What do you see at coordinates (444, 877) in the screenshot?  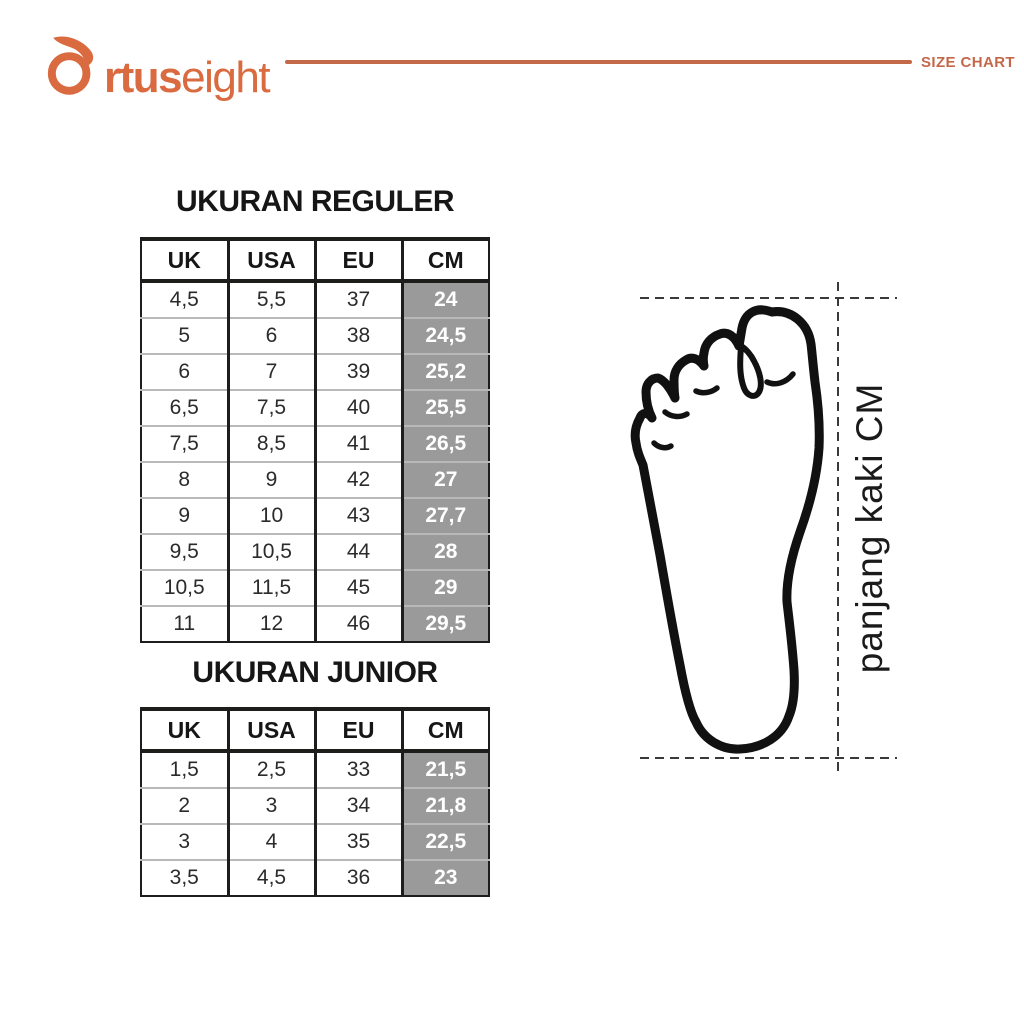 I see `cell-cm: 23` at bounding box center [444, 877].